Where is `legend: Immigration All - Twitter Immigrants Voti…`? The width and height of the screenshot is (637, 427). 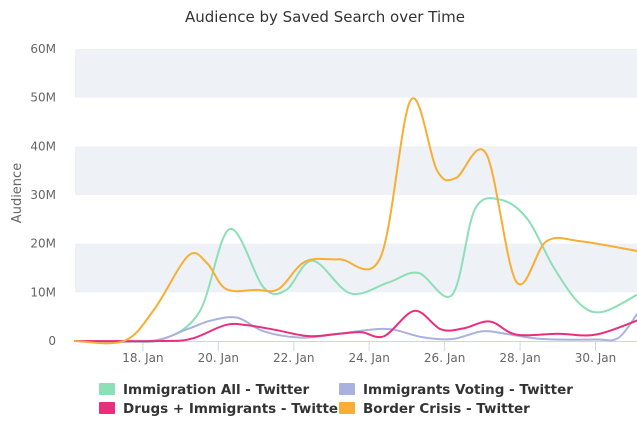
legend: Immigration All - Twitter Immigrants Voti… is located at coordinates (336, 399).